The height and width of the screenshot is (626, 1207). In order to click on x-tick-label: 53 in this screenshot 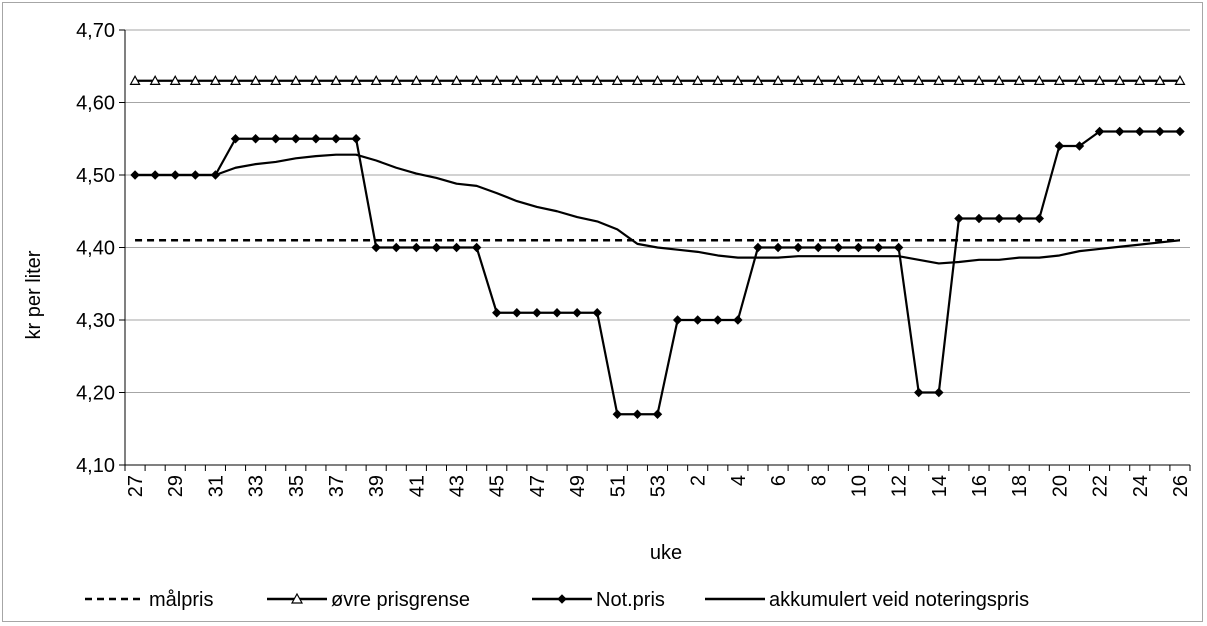, I will do `click(659, 486)`.